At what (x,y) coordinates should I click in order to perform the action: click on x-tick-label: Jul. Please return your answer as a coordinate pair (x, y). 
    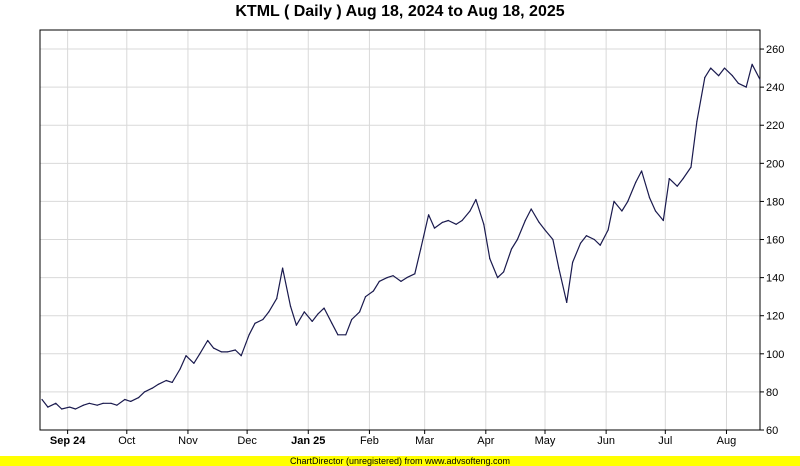
    Looking at the image, I should click on (665, 441).